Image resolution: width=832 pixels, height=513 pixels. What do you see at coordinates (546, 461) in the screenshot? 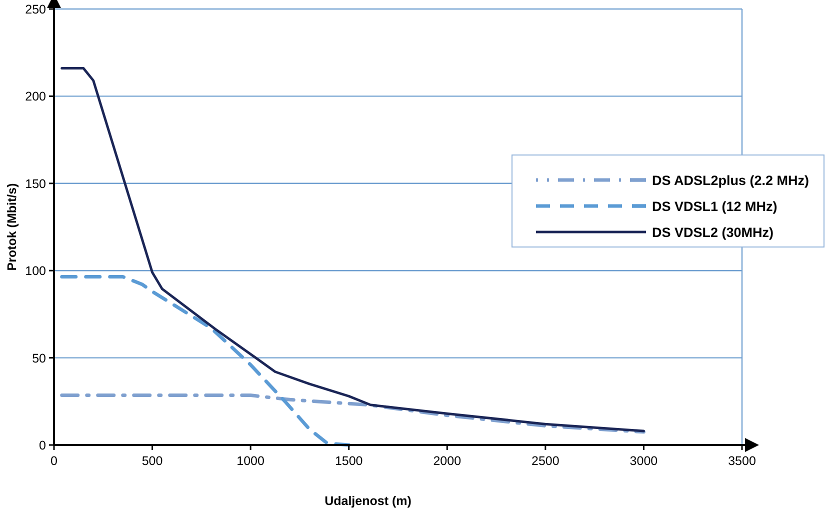
I see `x-tick-label: 2500` at bounding box center [546, 461].